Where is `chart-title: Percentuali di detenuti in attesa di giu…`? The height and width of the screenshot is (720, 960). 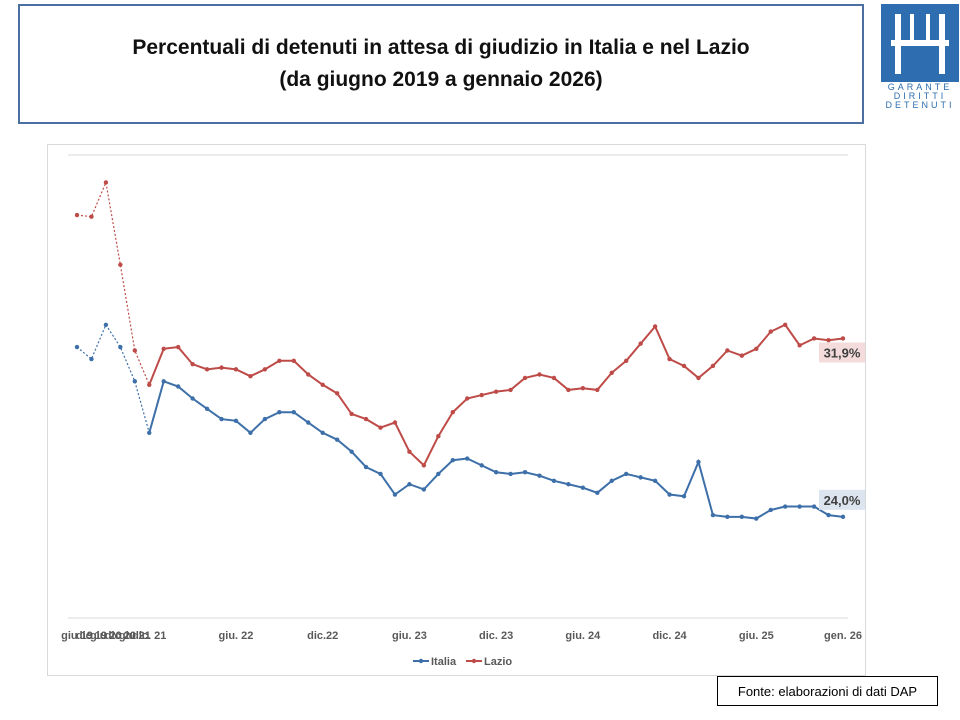
chart-title: Percentuali di detenuti in attesa di giu… is located at coordinates (441, 47).